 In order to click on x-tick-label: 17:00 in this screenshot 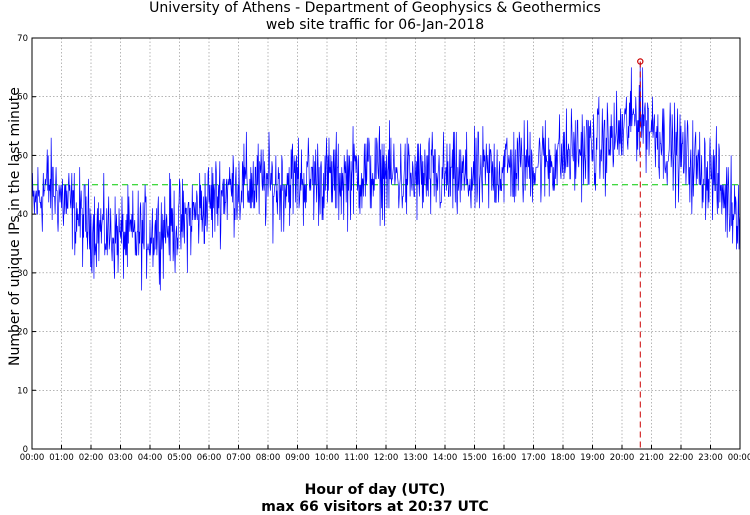, I will do `click(533, 458)`.